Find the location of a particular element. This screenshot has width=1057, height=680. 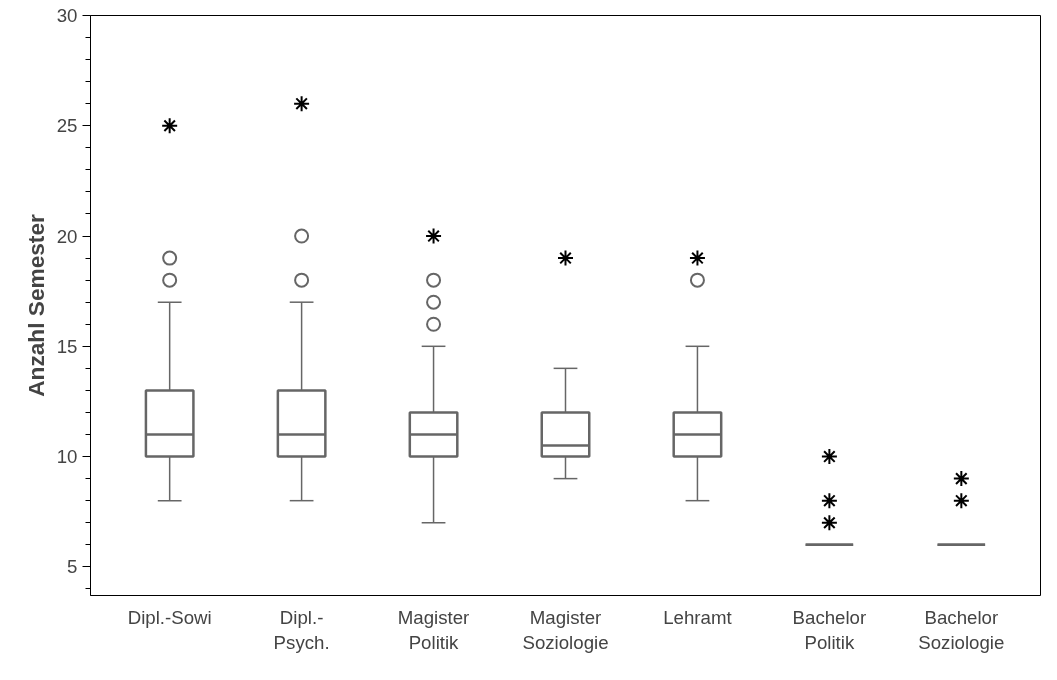

y-tick-label: 10 is located at coordinates (67, 457).